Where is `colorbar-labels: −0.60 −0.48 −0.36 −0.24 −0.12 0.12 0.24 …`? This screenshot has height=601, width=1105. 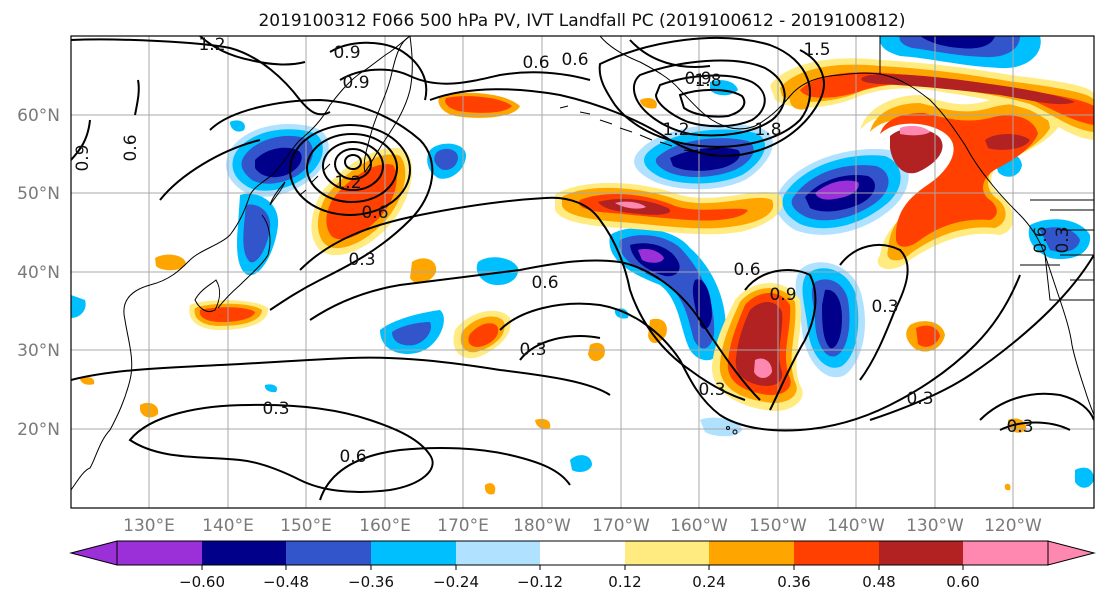 colorbar-labels: −0.60 −0.48 −0.36 −0.24 −0.12 0.12 0.24 … is located at coordinates (579, 582).